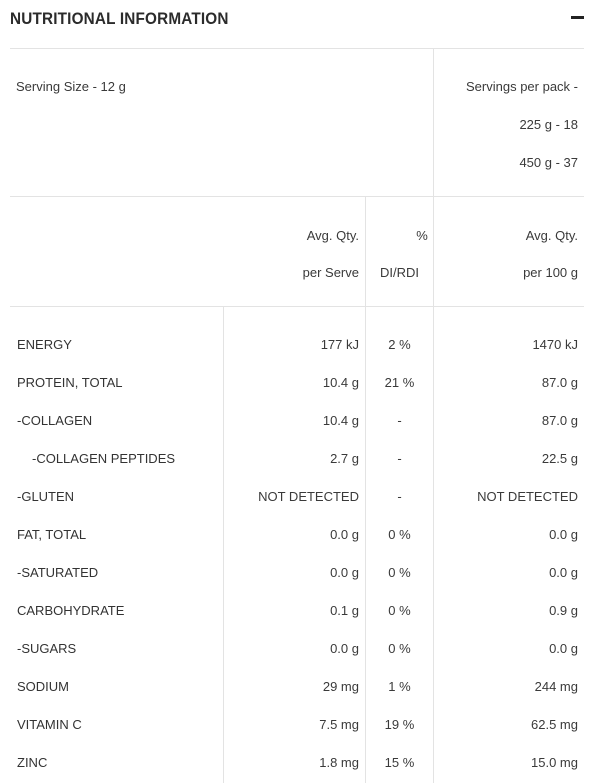 This screenshot has width=609, height=783. What do you see at coordinates (332, 235) in the screenshot?
I see `column-header-serve: Avg. Qty.` at bounding box center [332, 235].